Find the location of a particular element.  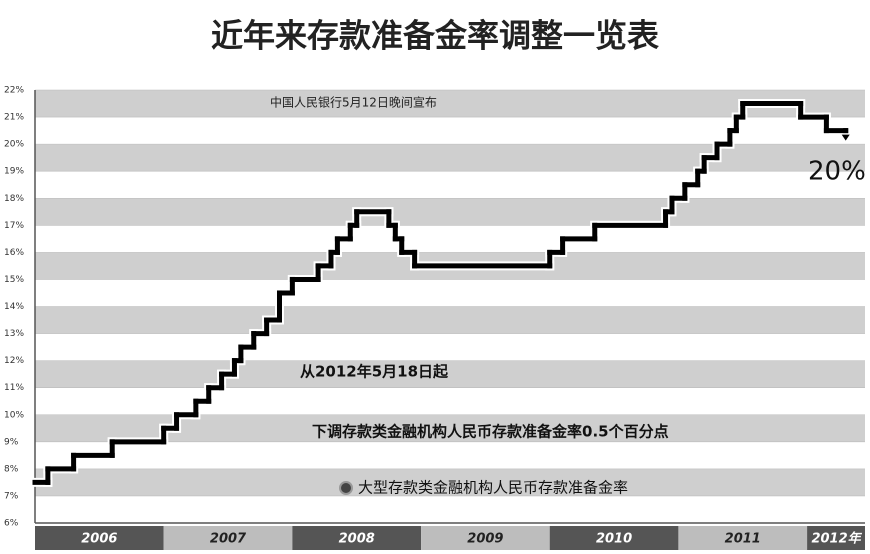

y-tick-label: 12% is located at coordinates (14, 361).